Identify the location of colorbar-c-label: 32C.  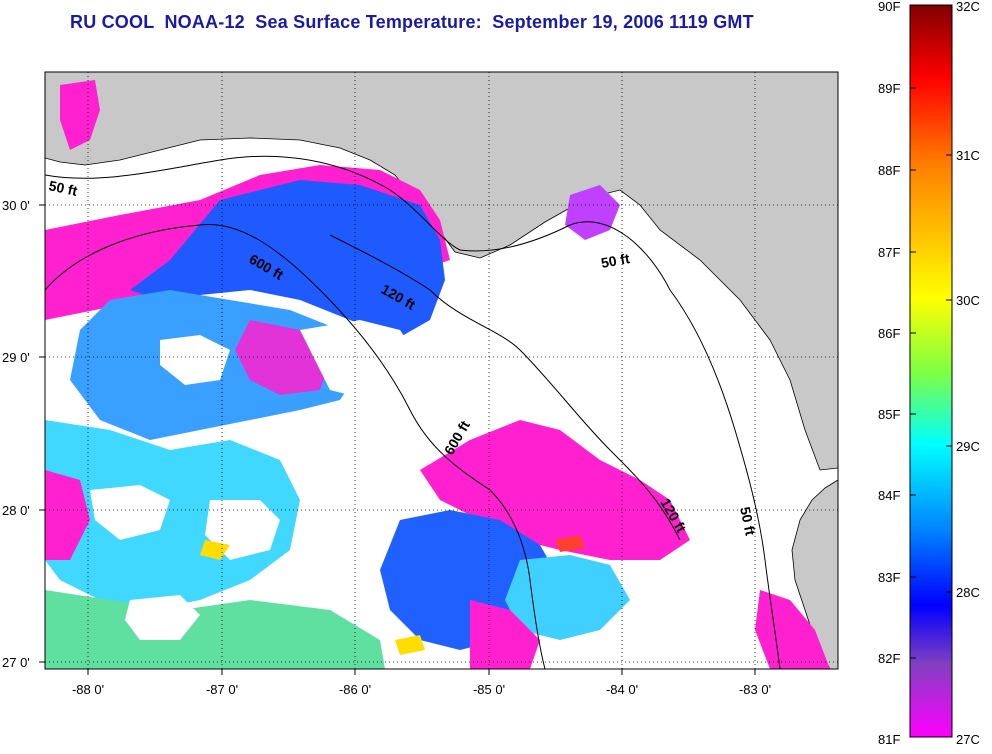
(968, 7).